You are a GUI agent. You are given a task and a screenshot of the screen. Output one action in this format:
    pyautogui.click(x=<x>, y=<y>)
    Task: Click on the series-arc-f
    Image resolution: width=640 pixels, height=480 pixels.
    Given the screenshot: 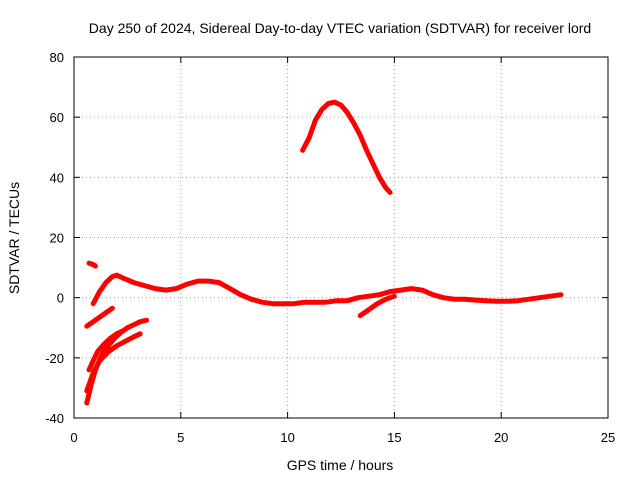 What is the action you would take?
    pyautogui.click(x=377, y=306)
    